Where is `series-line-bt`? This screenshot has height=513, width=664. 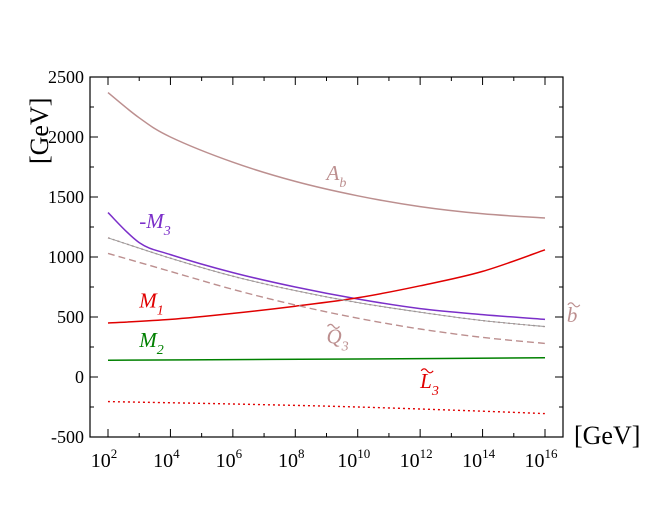
series-line-bt is located at coordinates (326, 282).